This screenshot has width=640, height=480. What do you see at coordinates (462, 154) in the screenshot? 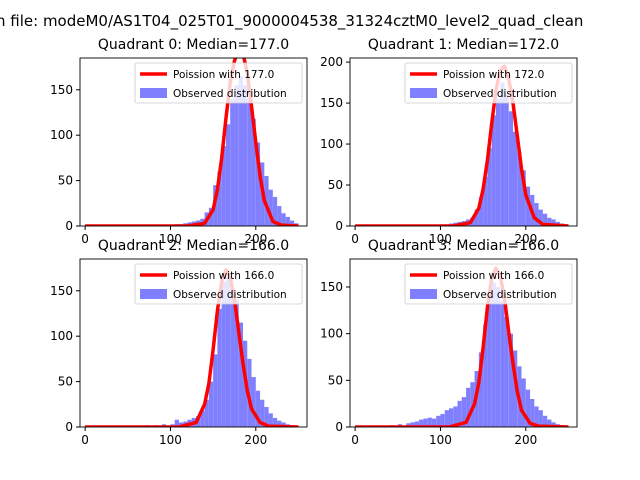
I see `histogram-bars` at bounding box center [462, 154].